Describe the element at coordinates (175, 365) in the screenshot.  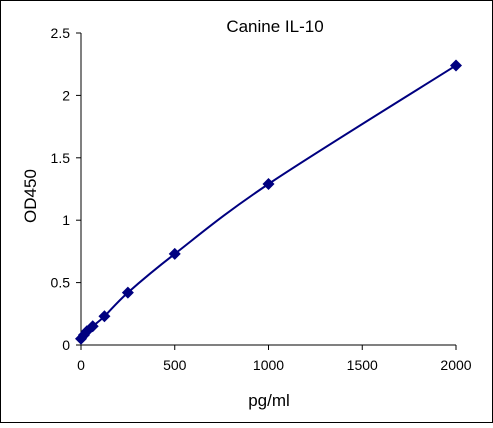
I see `x-tick-label: 500` at that location.